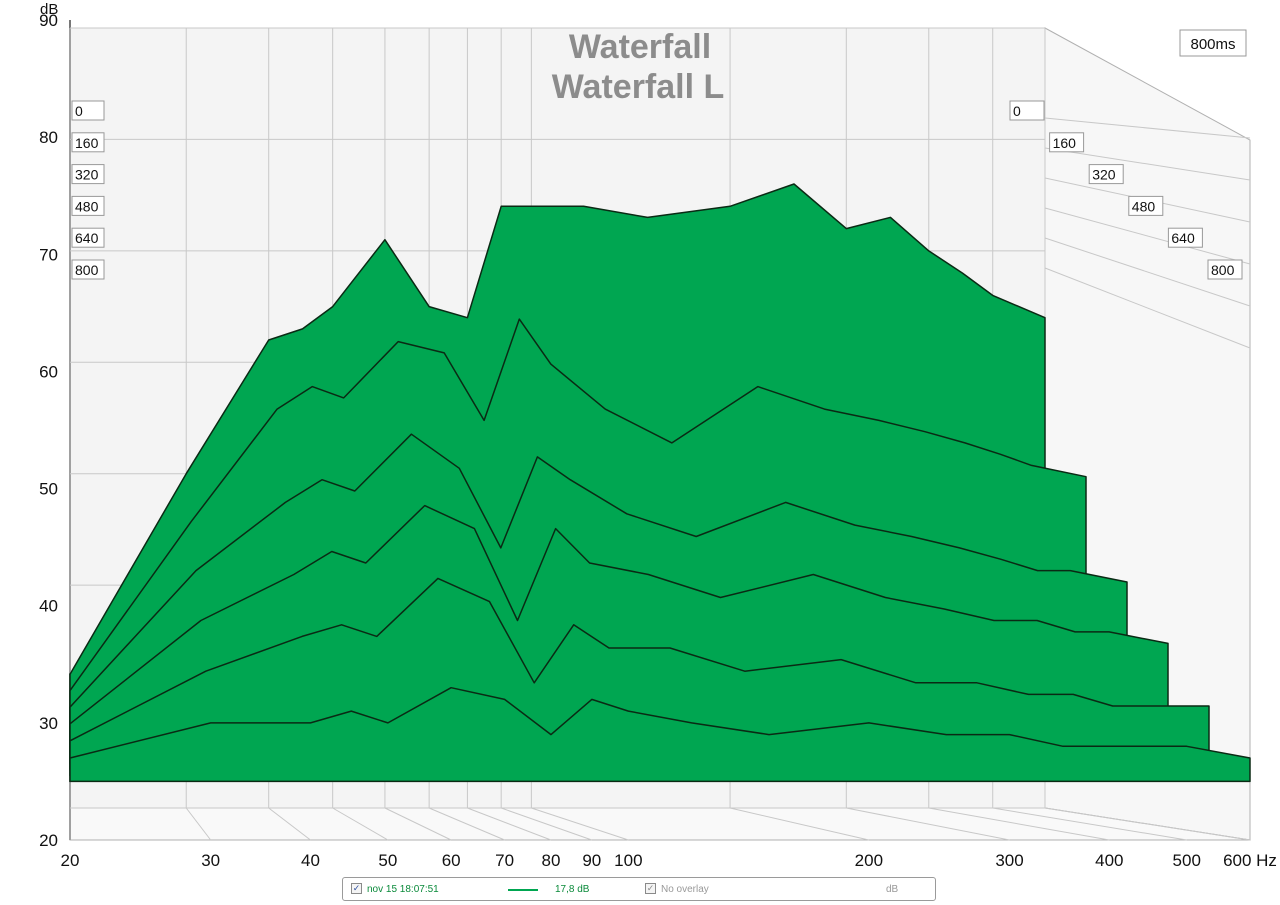 The width and height of the screenshot is (1280, 905). Describe the element at coordinates (869, 860) in the screenshot. I see `x-tick-label: 200` at that location.